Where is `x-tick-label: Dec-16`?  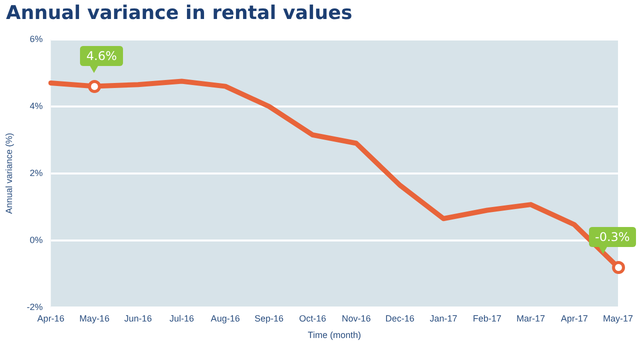 x-tick-label: Dec-16 is located at coordinates (399, 318).